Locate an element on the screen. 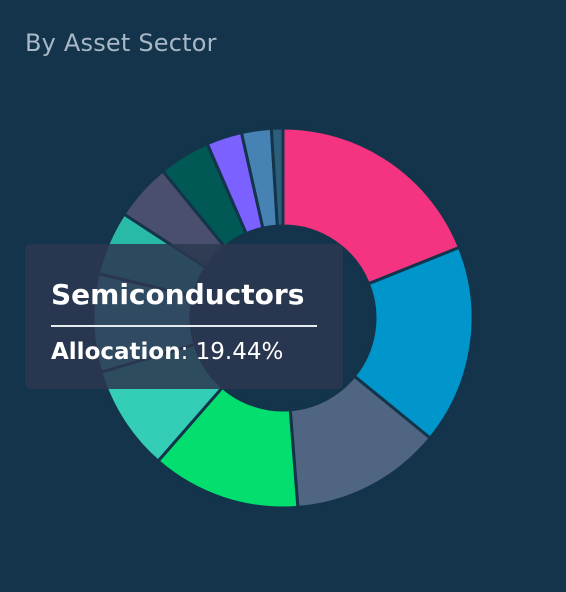 The height and width of the screenshot is (592, 566). tooltip-sector-name: Semiconductors is located at coordinates (178, 294).